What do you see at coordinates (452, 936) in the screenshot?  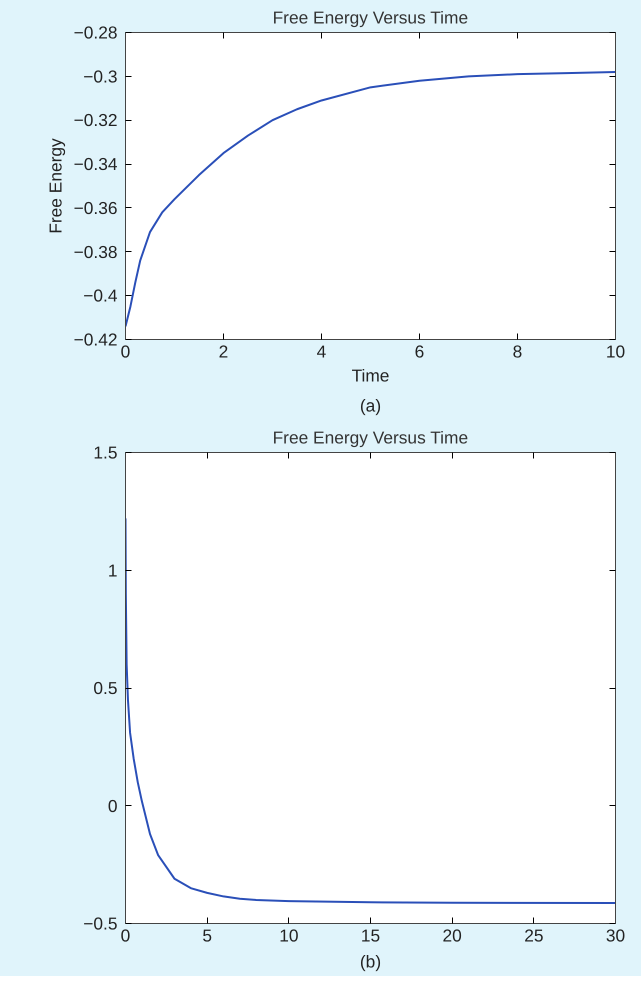 I see `x-tick-label: 20` at bounding box center [452, 936].